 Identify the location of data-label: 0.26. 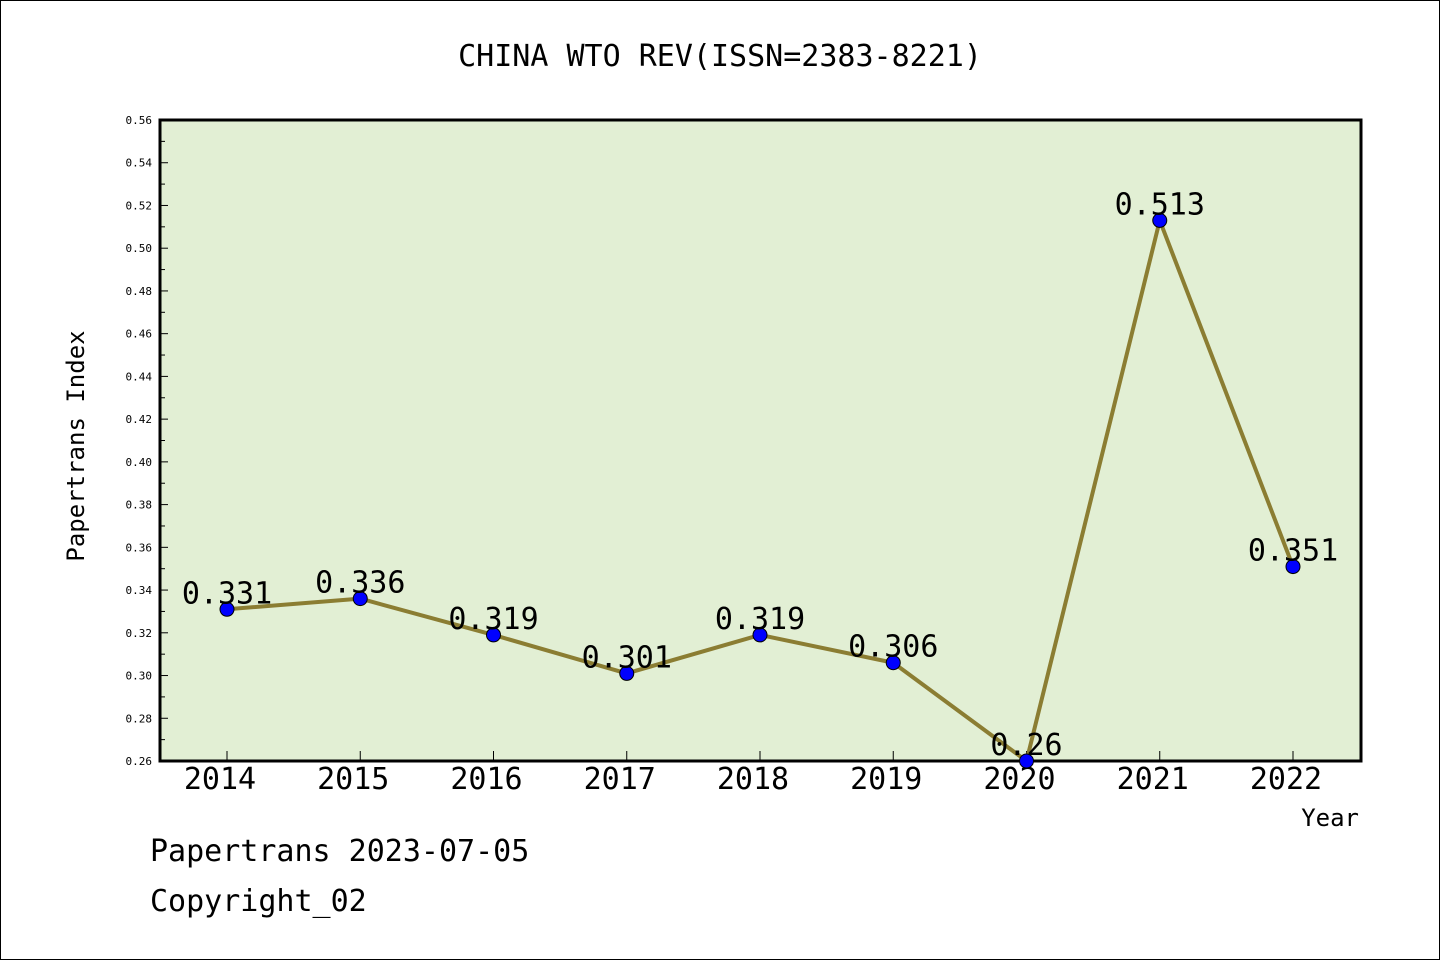
(1026, 745).